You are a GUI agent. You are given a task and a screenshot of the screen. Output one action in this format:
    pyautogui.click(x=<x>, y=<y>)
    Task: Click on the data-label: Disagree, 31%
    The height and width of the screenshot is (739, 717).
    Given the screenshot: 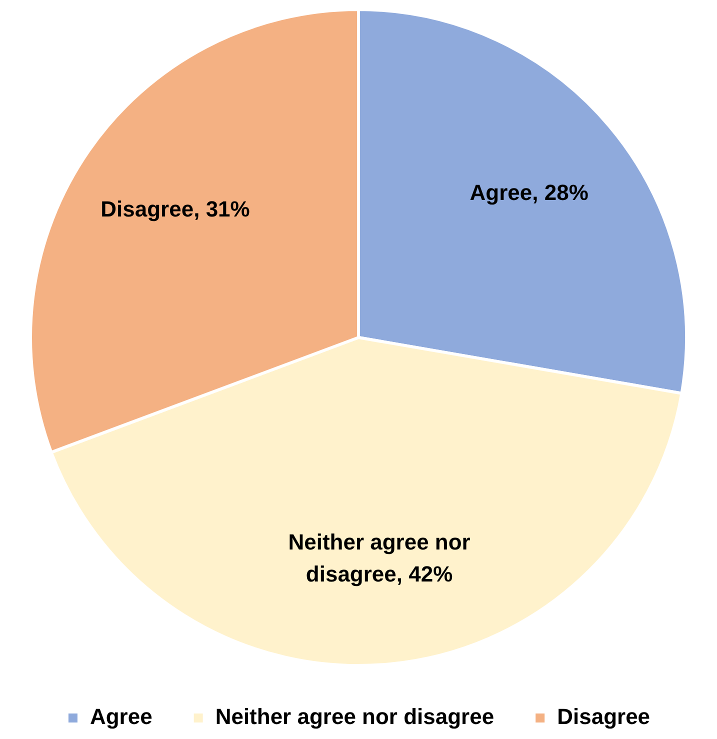 What is the action you would take?
    pyautogui.click(x=175, y=209)
    